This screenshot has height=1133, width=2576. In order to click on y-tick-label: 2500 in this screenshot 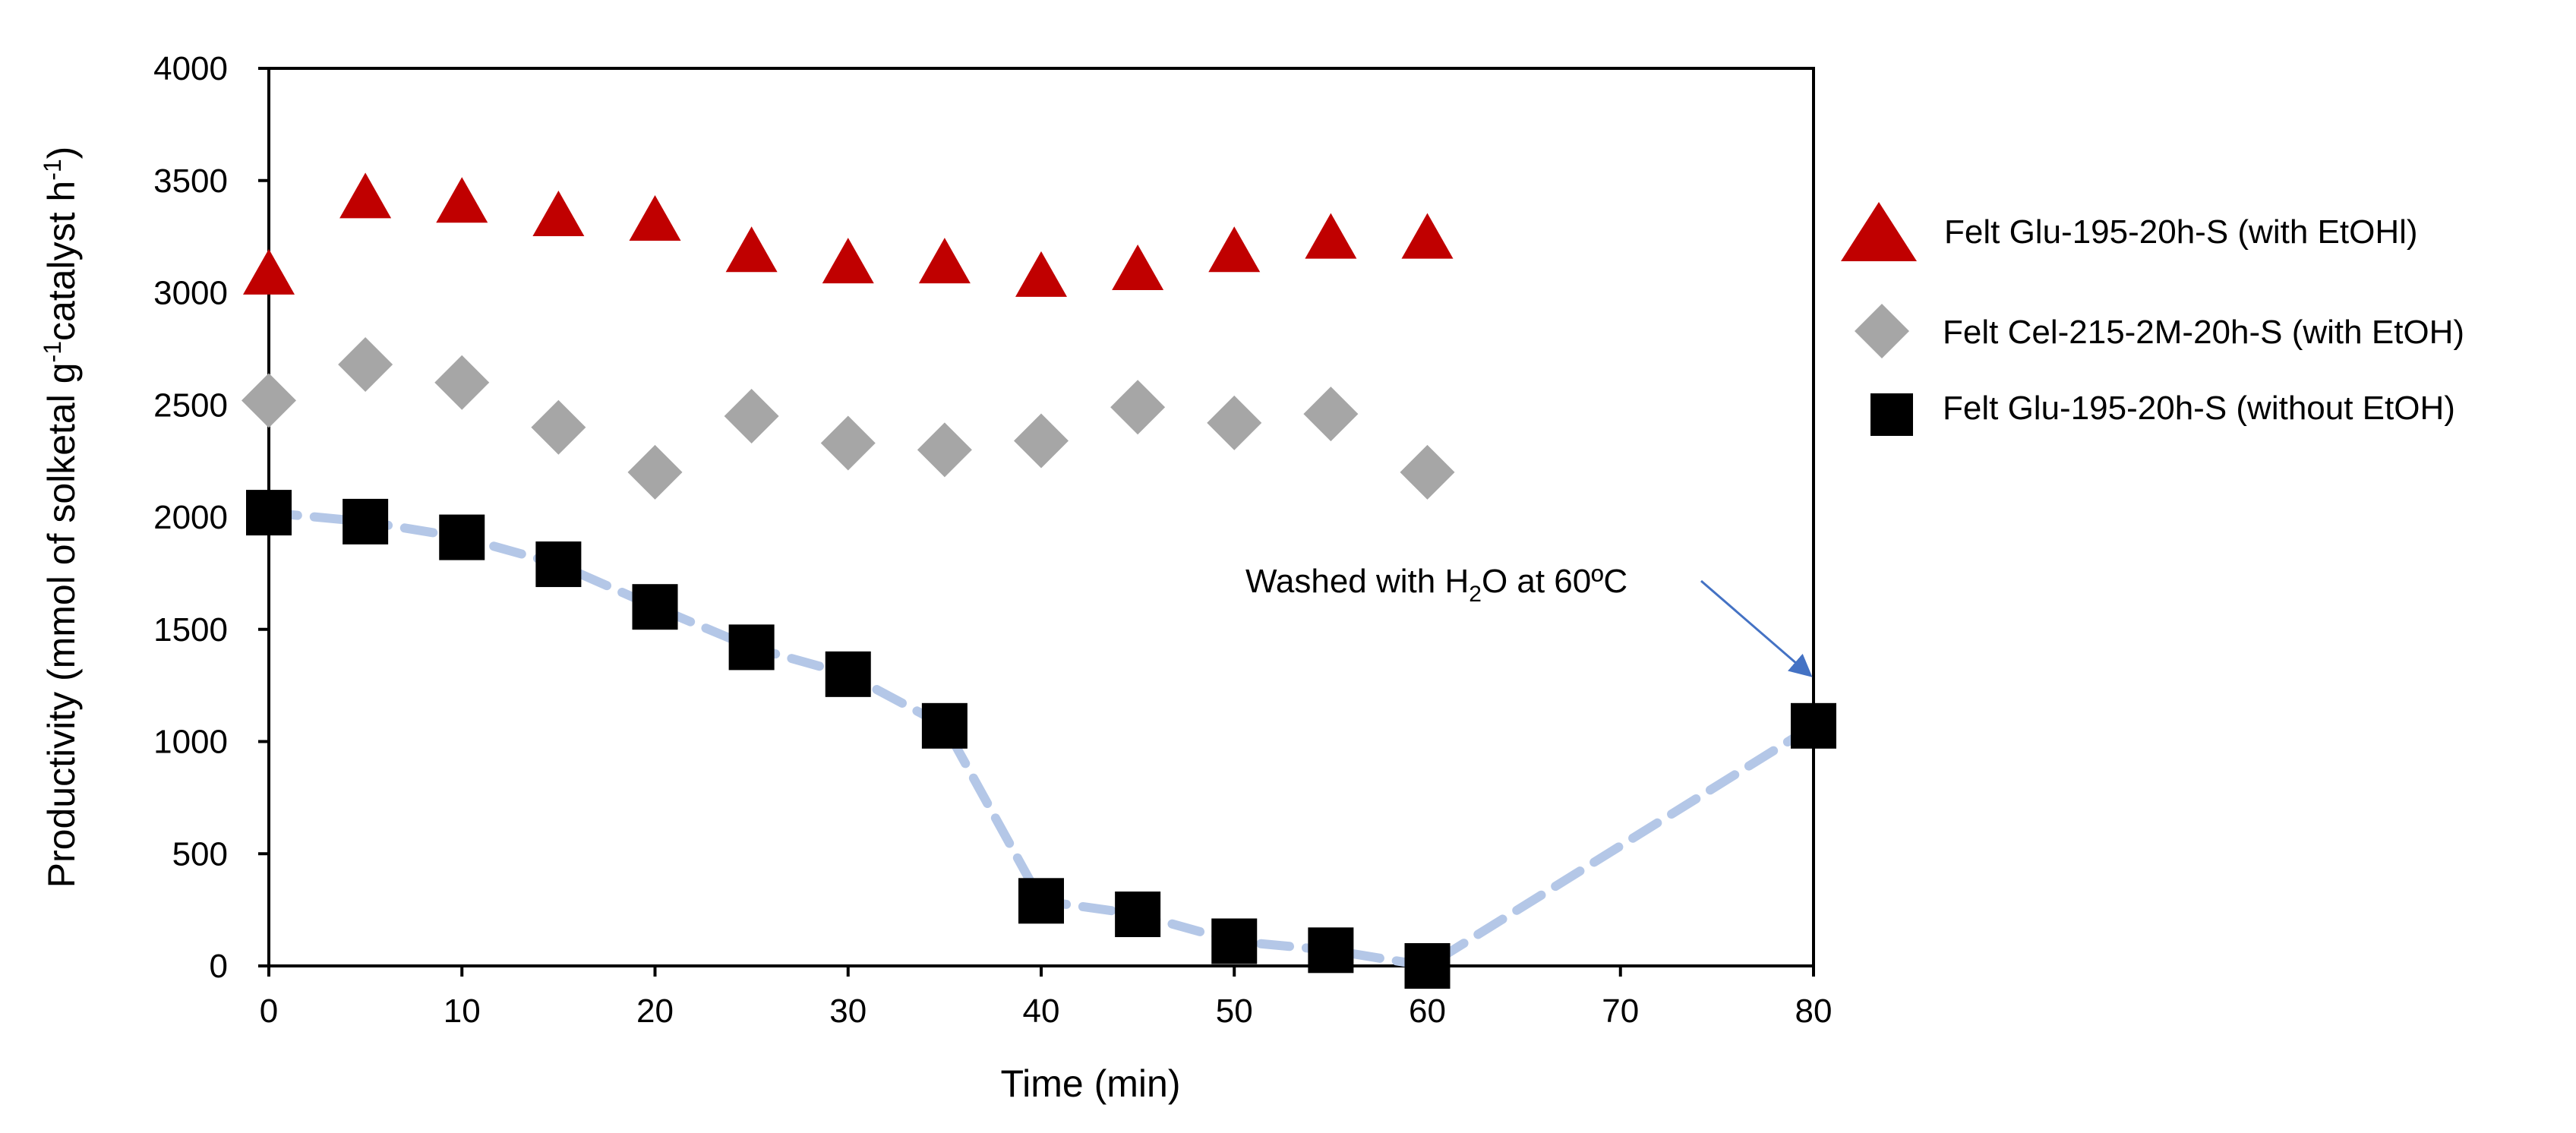, I will do `click(190, 405)`.